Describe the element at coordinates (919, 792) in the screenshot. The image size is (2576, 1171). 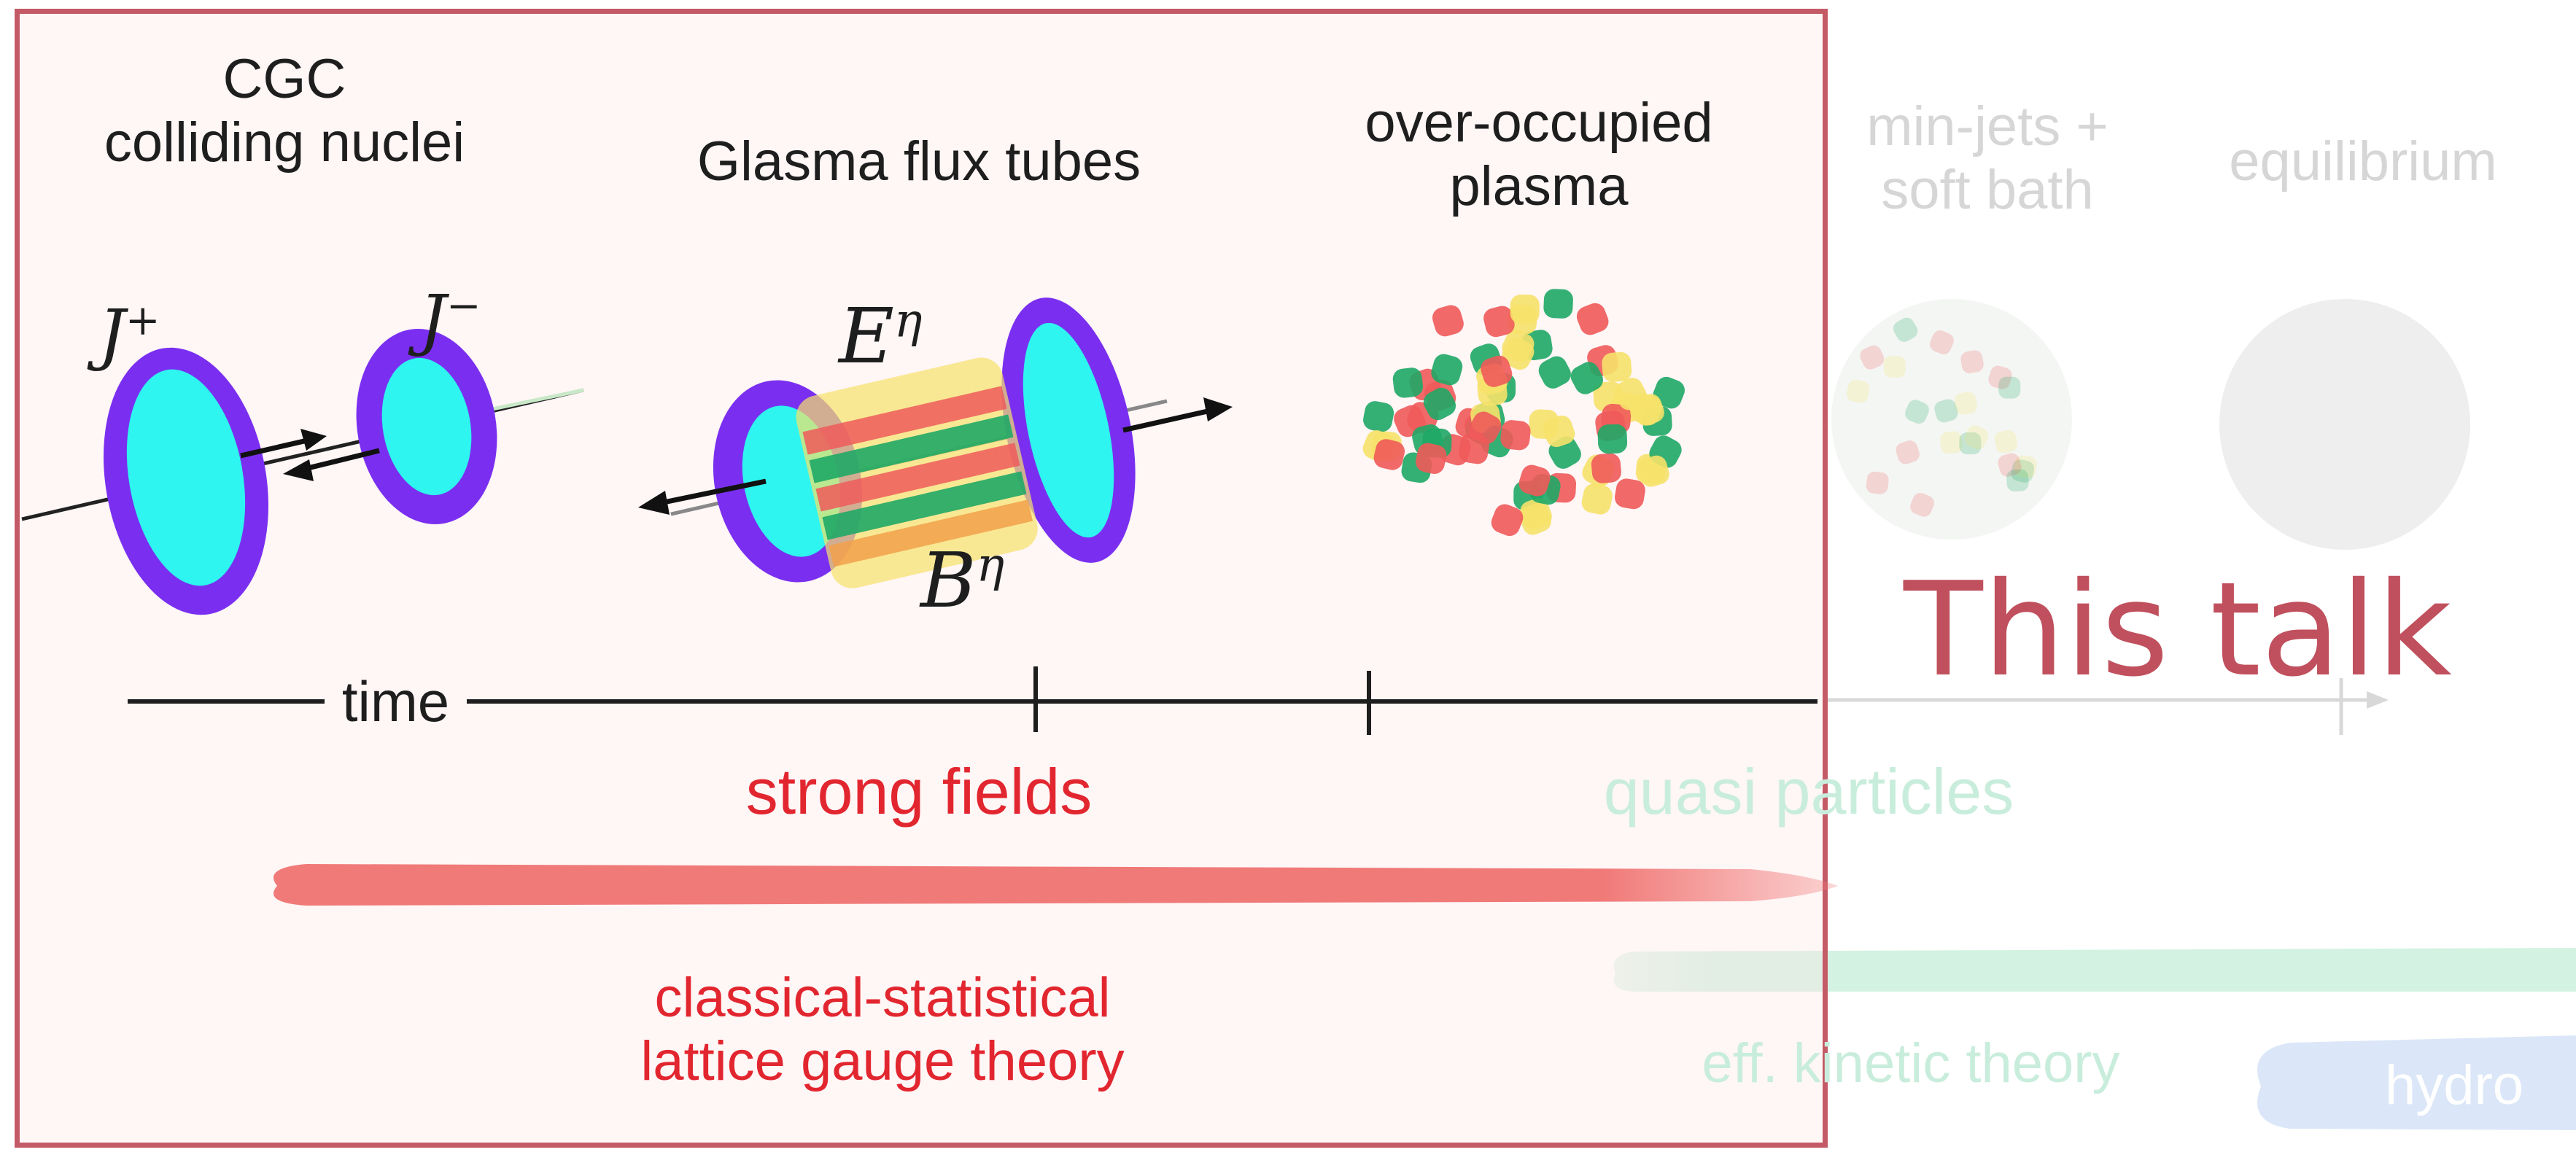
I see `regime-strong-fields: strong fields` at that location.